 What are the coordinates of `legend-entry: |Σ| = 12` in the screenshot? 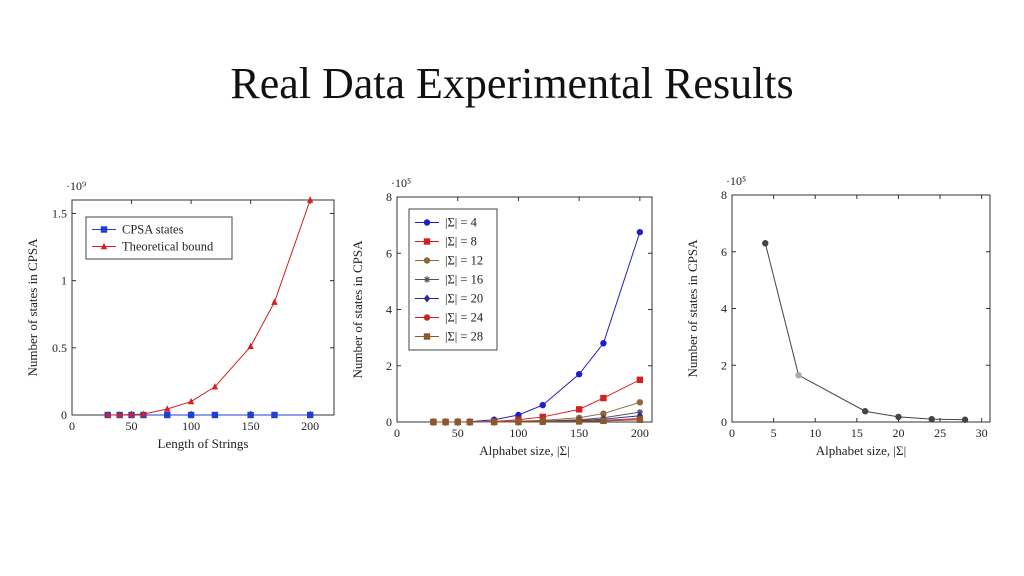 It's located at (464, 261).